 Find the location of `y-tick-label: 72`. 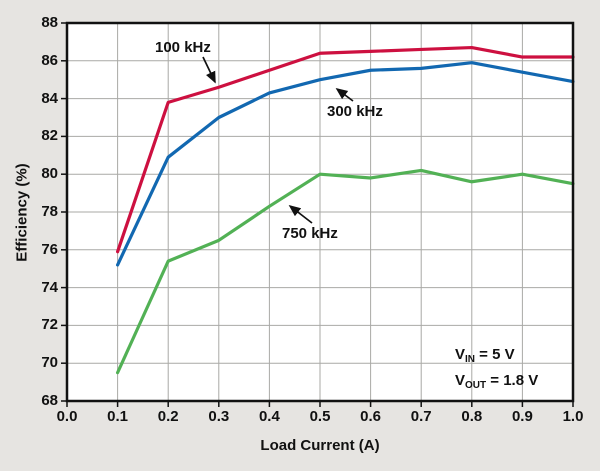

y-tick-label: 72 is located at coordinates (49, 325).